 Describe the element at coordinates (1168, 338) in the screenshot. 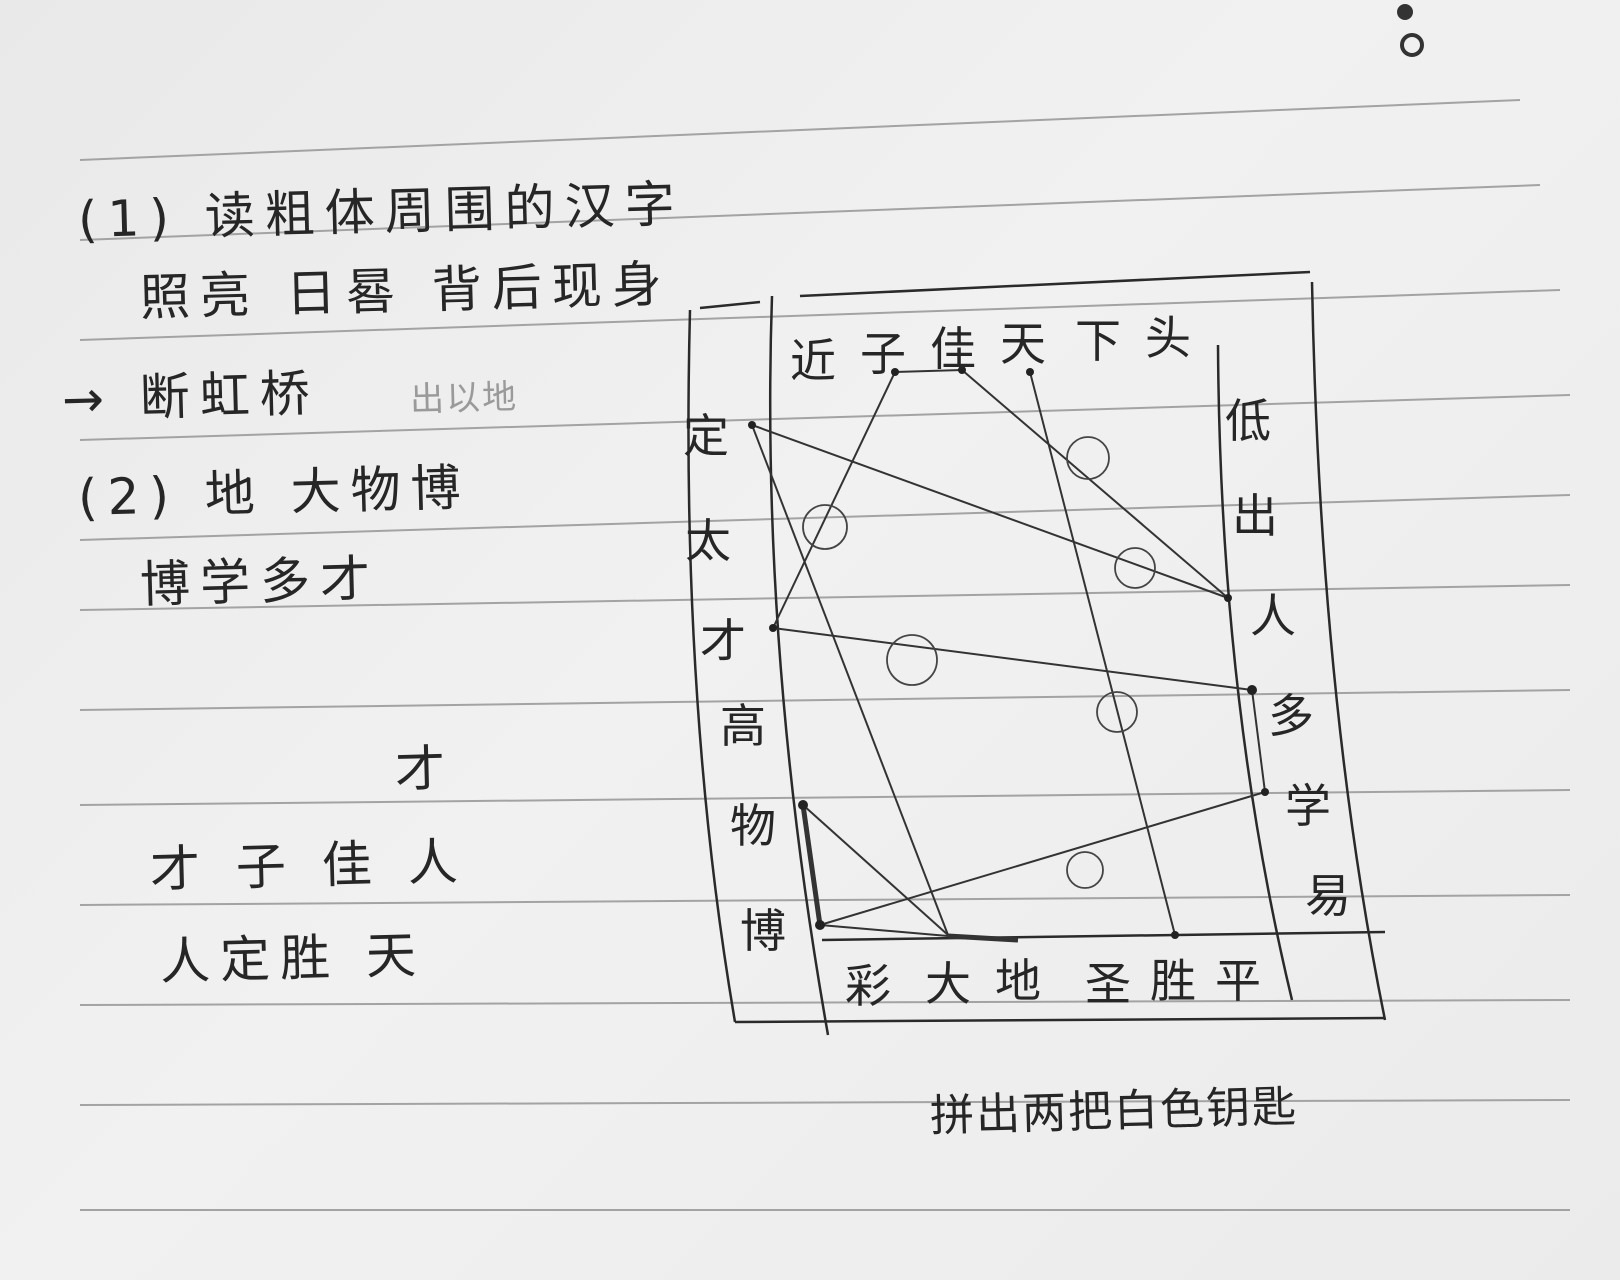

I see `grid-top-6: 头` at that location.